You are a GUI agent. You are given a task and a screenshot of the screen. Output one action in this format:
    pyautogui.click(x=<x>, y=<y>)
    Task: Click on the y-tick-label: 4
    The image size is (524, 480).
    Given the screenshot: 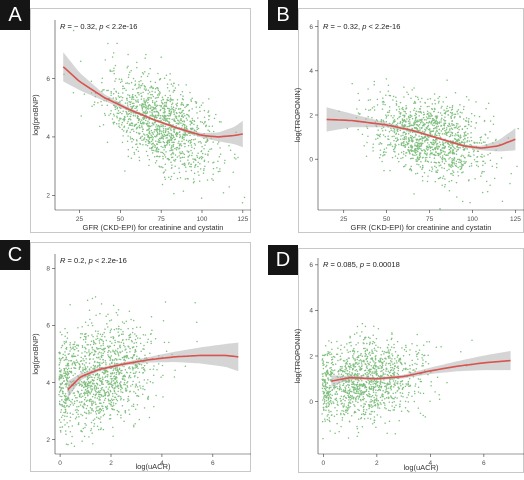 What is the action you would take?
    pyautogui.click(x=48, y=137)
    